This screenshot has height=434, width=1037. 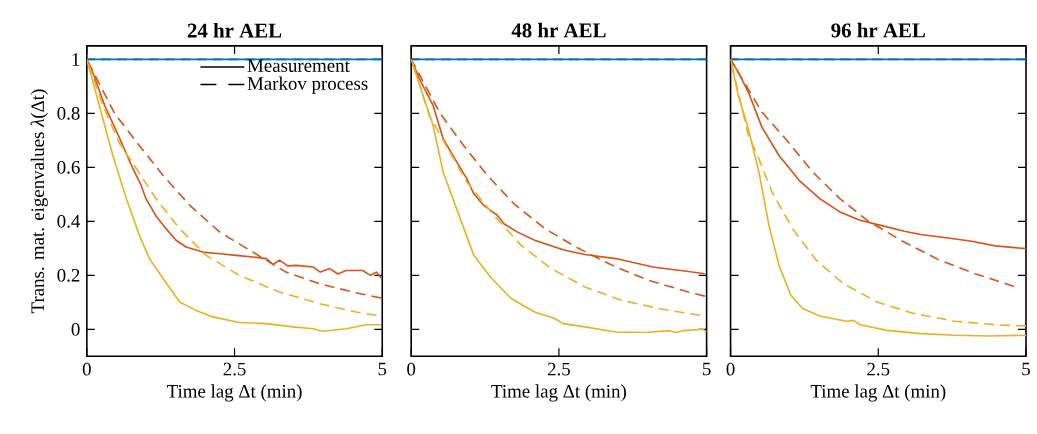 I want to click on y-tick-label: 0, so click(x=75, y=329).